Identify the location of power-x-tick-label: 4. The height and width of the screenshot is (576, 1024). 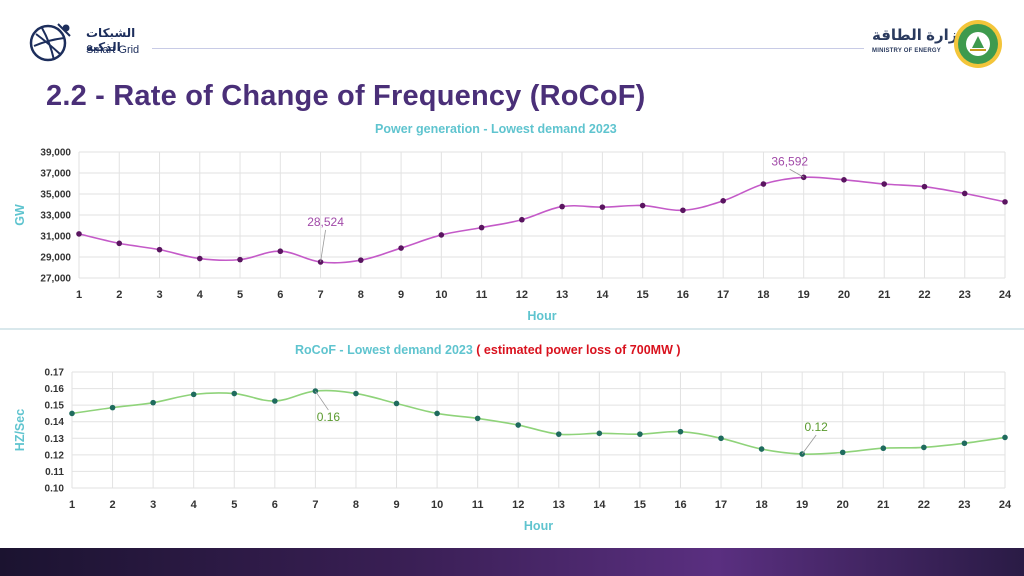
(200, 295).